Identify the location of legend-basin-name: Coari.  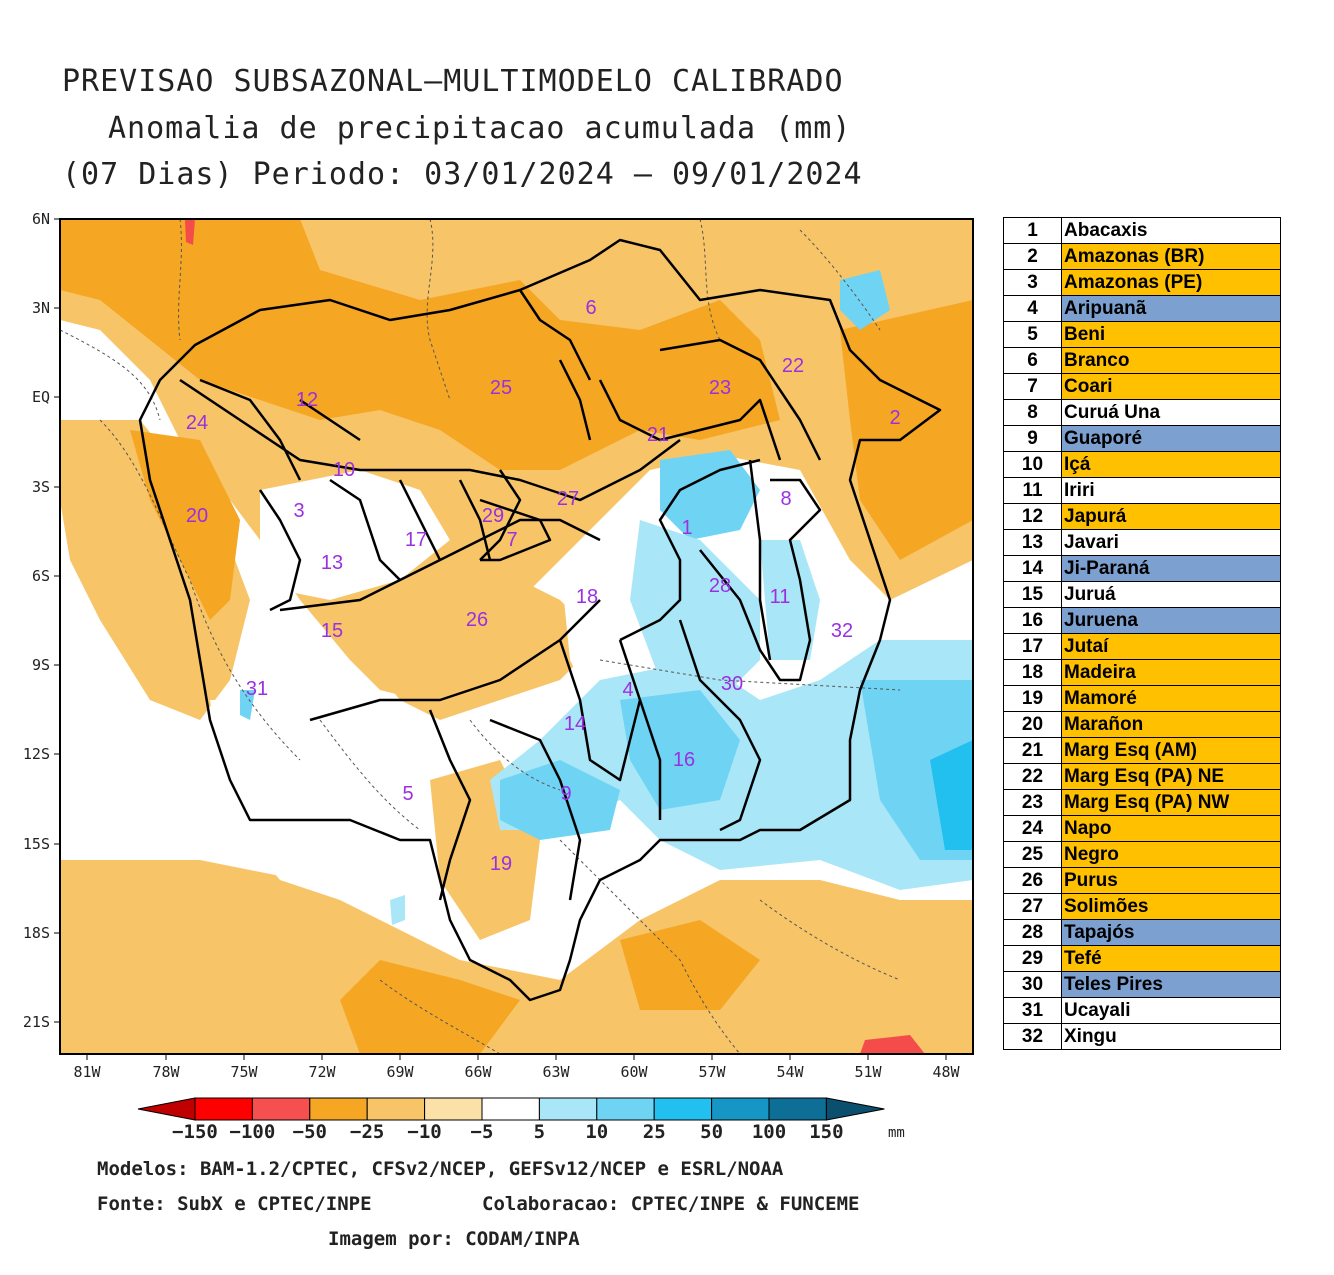
(1171, 386).